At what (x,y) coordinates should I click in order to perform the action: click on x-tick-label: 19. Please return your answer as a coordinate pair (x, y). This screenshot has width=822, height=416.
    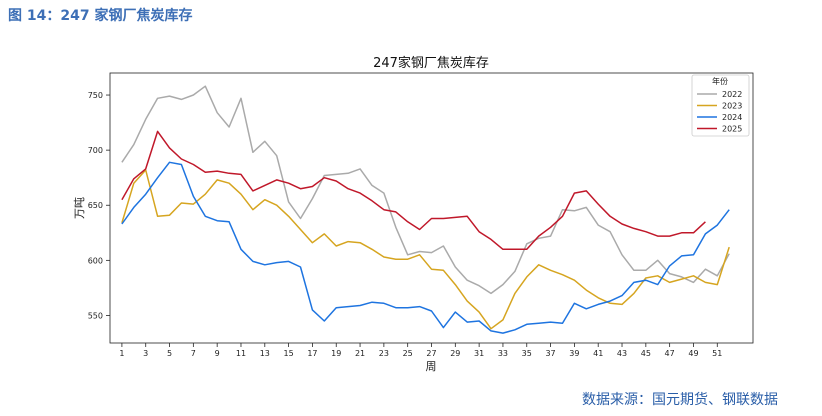
    Looking at the image, I should click on (336, 353).